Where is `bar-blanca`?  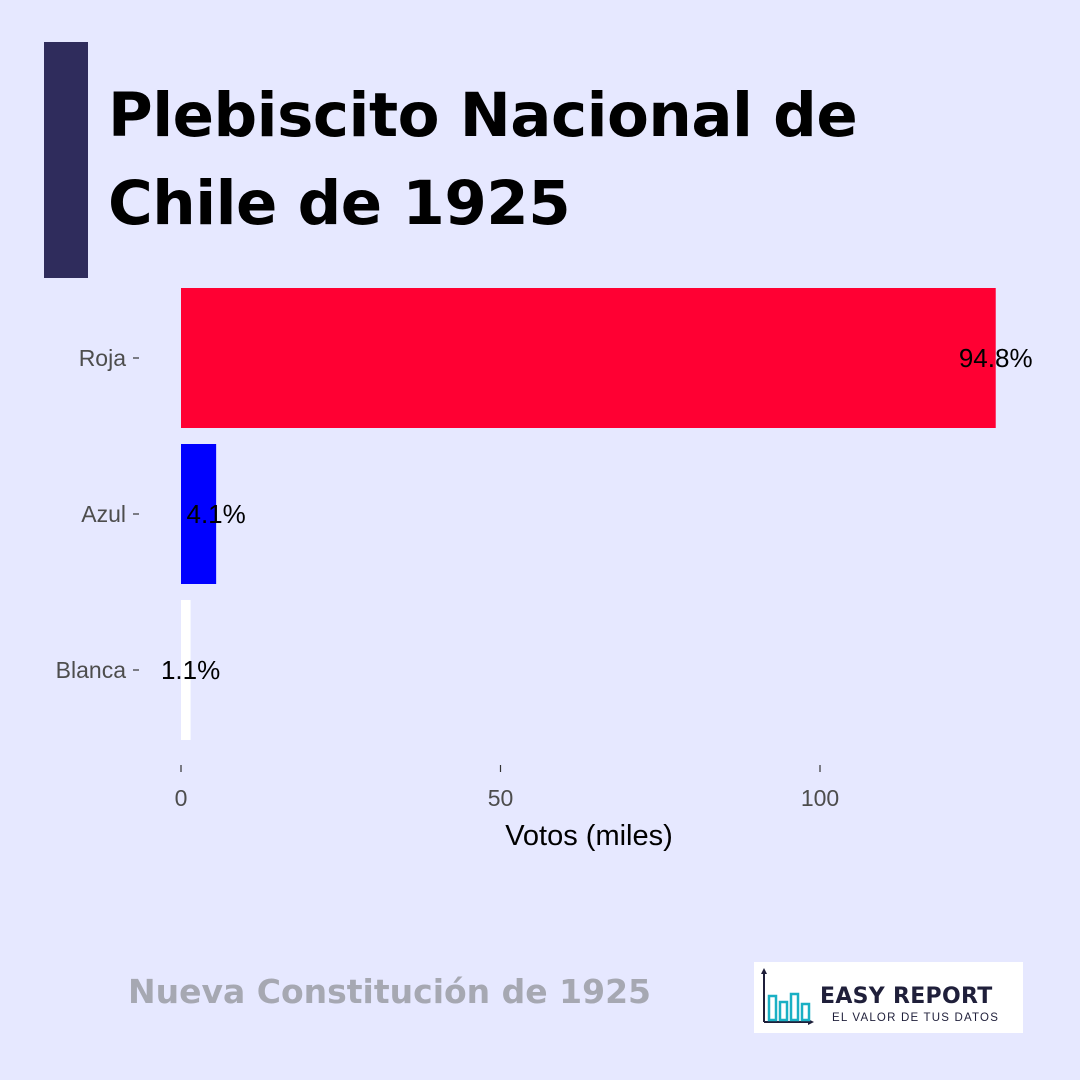 bar-blanca is located at coordinates (186, 670).